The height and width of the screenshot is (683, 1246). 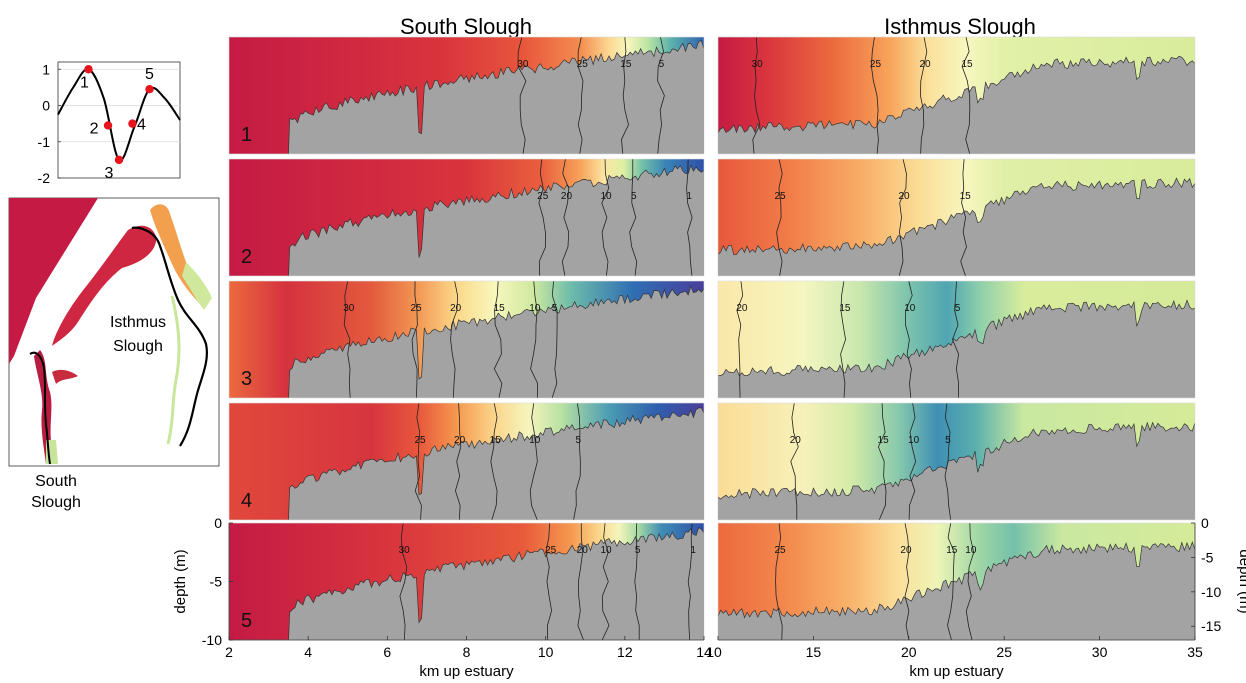 I want to click on ss-xlabel: km up estuary, so click(x=466, y=671).